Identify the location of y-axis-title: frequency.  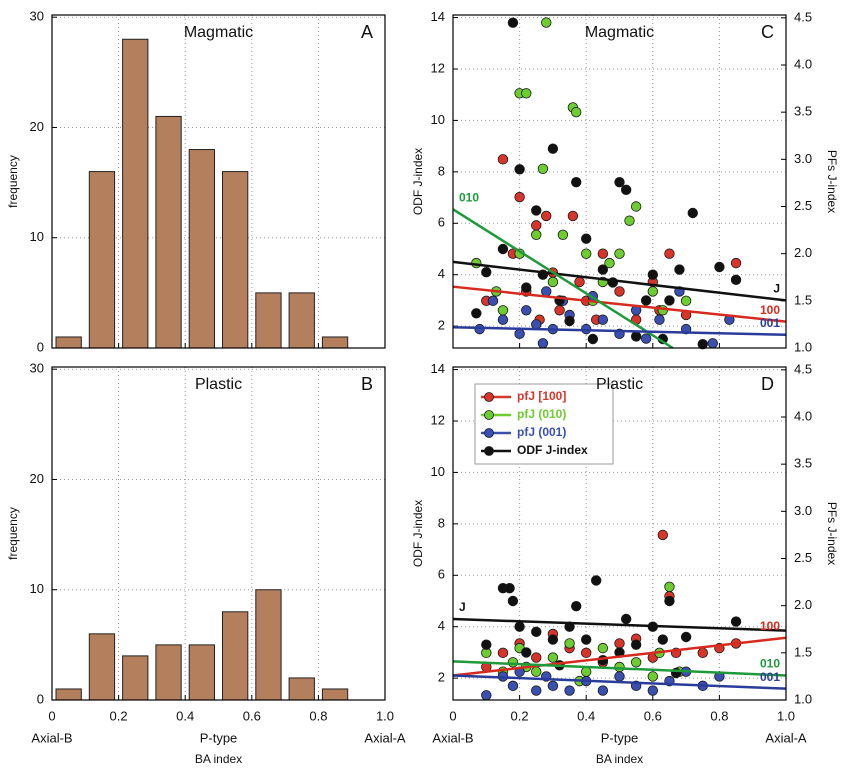
(13, 533).